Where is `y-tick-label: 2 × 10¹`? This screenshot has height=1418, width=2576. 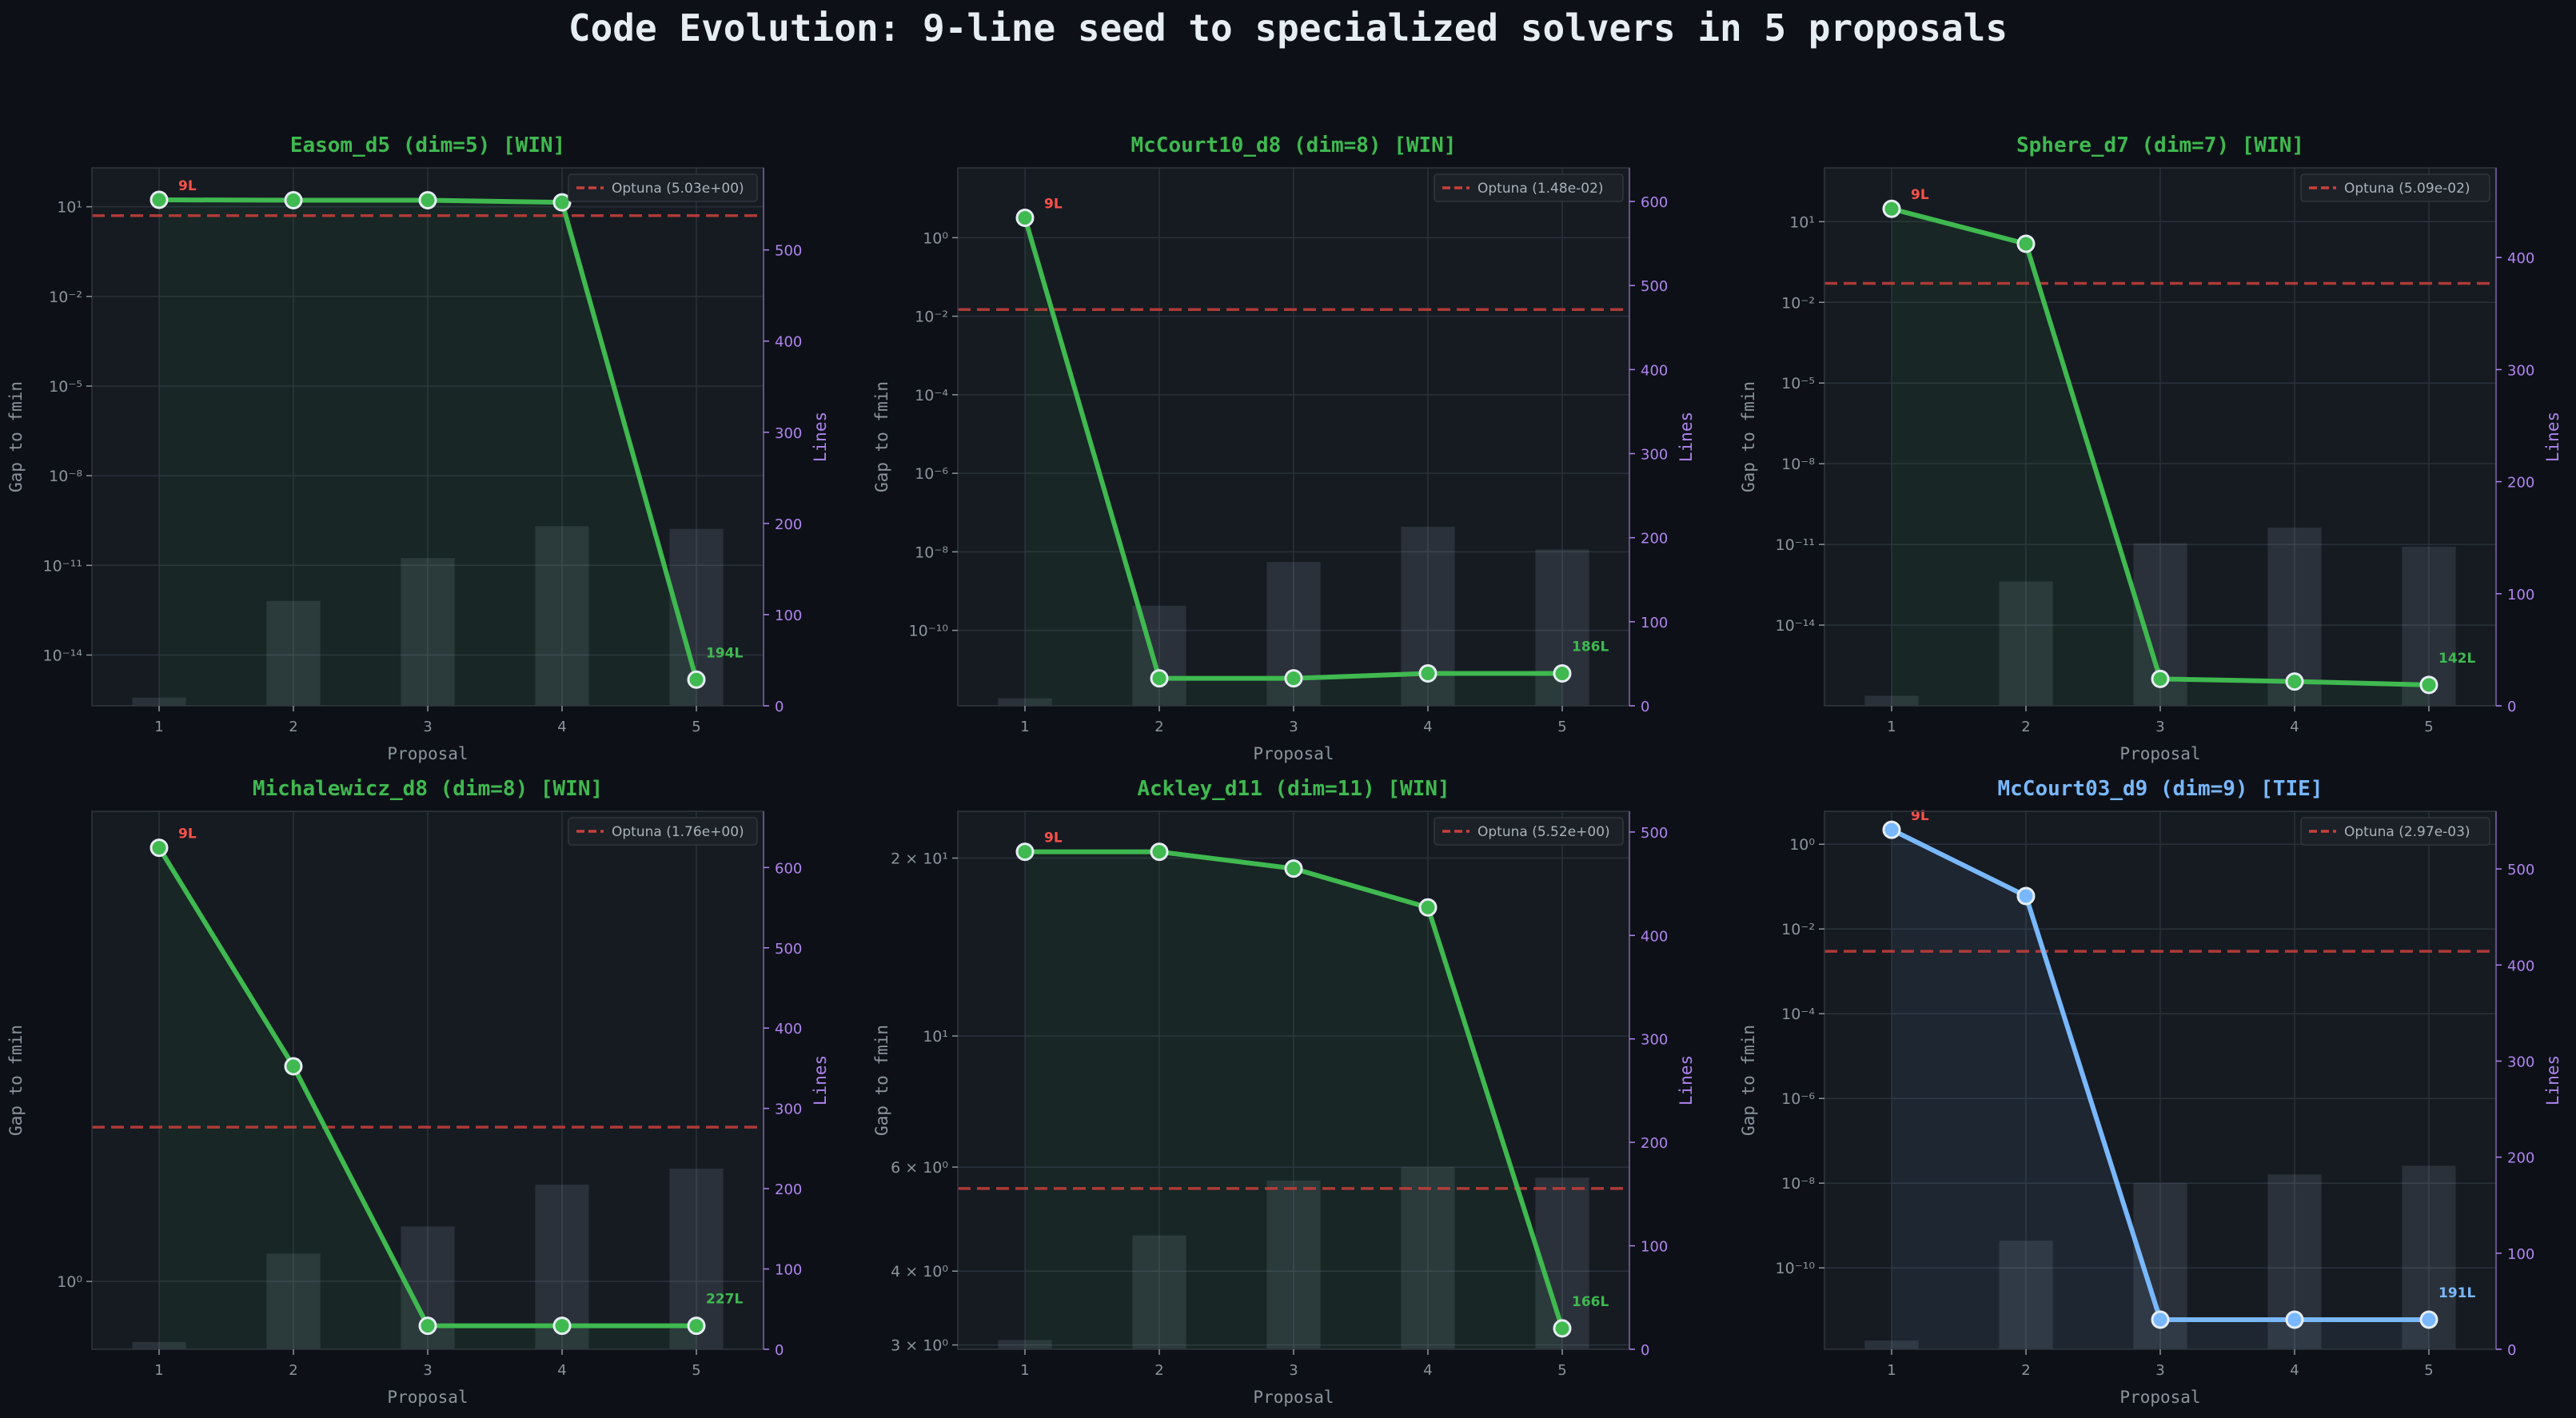 y-tick-label: 2 × 10¹ is located at coordinates (919, 859).